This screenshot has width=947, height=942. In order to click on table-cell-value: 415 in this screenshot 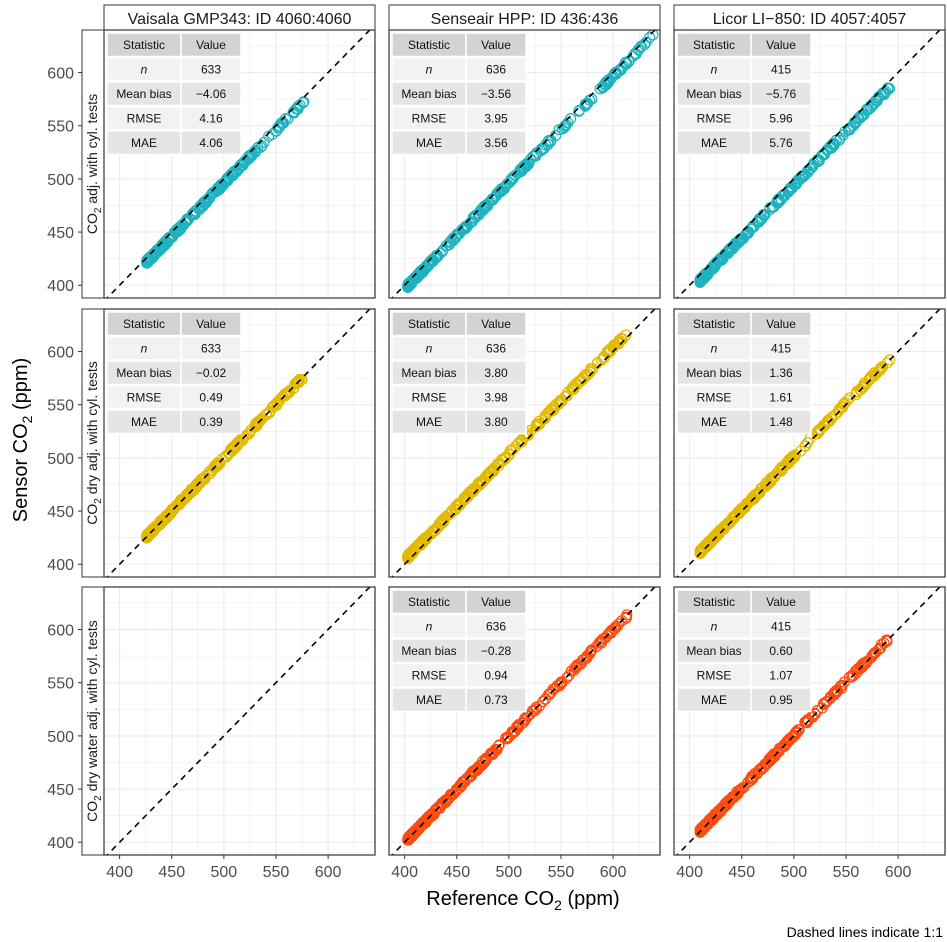, I will do `click(781, 349)`.